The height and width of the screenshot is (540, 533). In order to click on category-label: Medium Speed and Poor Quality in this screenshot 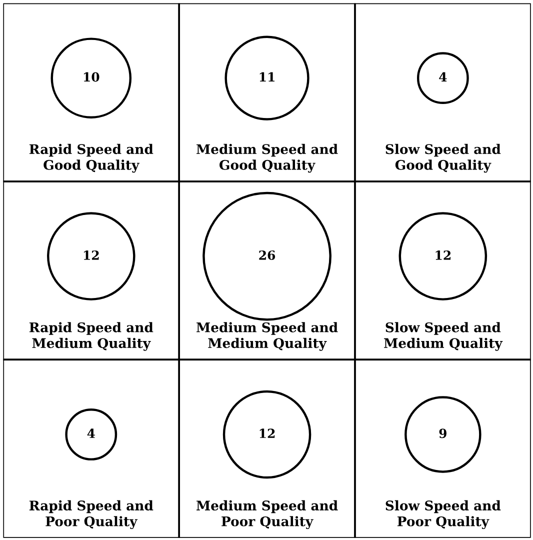, I will do `click(267, 515)`.